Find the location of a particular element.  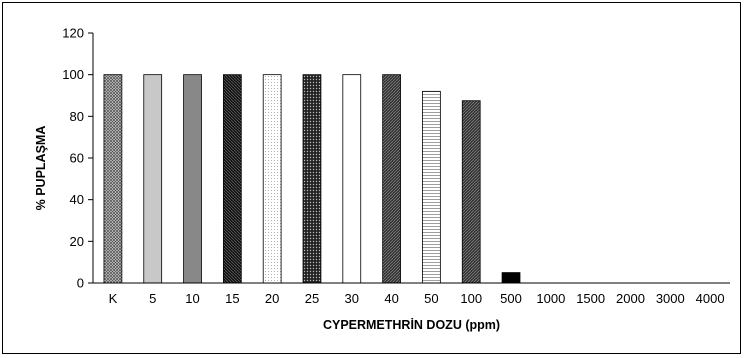

x-axis-title: CYPERMETHRİN DOZU (ppm) is located at coordinates (411, 324).